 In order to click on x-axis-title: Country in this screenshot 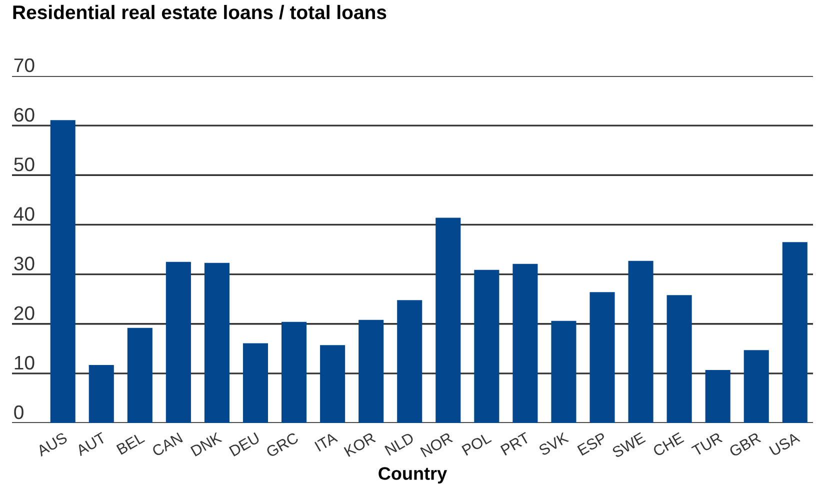, I will do `click(413, 475)`.